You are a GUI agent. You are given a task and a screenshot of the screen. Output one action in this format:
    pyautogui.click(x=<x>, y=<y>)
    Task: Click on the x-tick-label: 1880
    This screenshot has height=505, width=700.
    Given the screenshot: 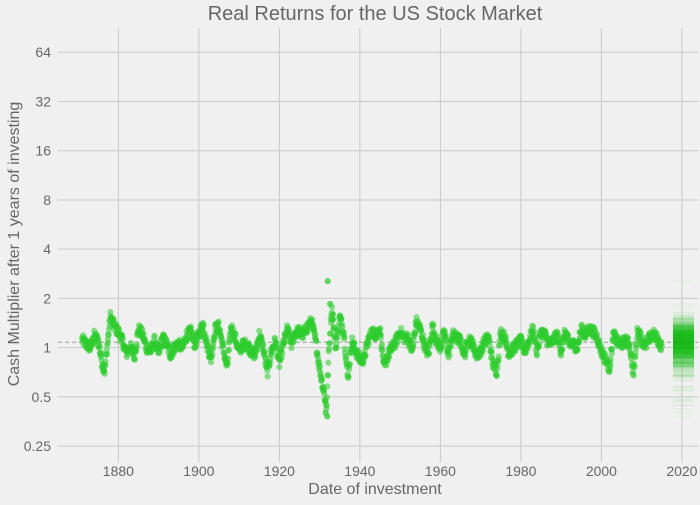 What is the action you would take?
    pyautogui.click(x=118, y=471)
    